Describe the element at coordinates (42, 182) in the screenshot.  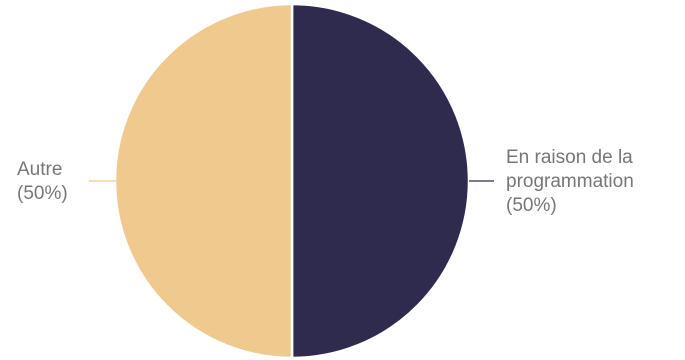
I see `slice-label-autre: Autre (50%)` at that location.